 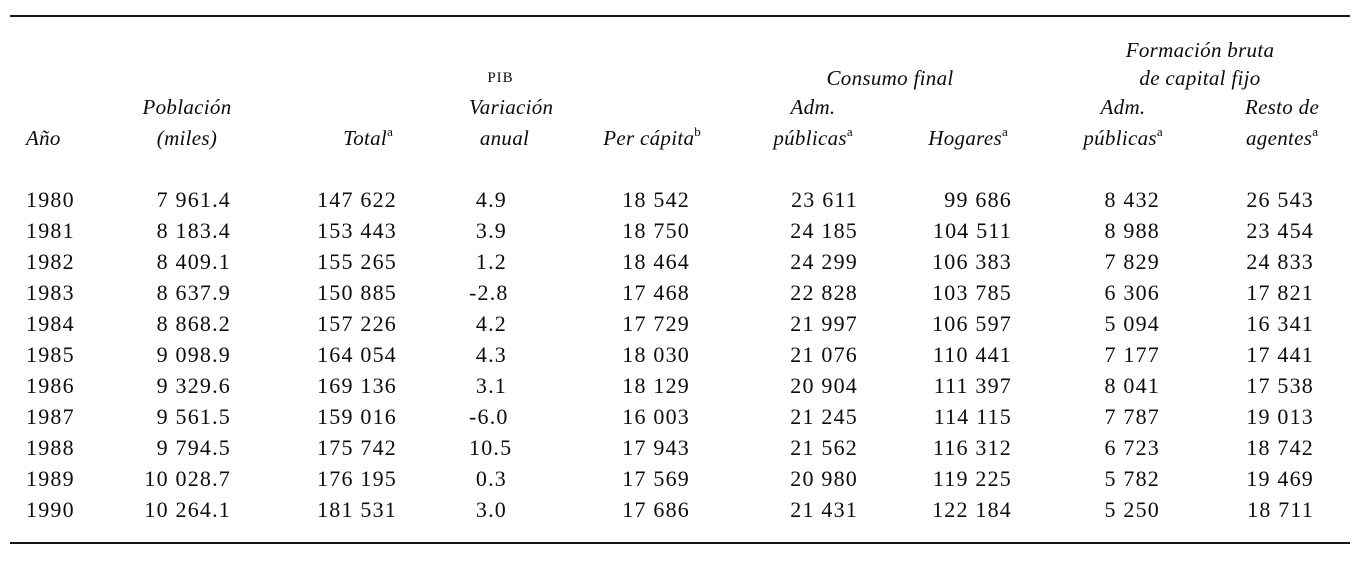 I want to click on group-header-row-2: PIB Consumo final de capital fijo, so click(x=679, y=77).